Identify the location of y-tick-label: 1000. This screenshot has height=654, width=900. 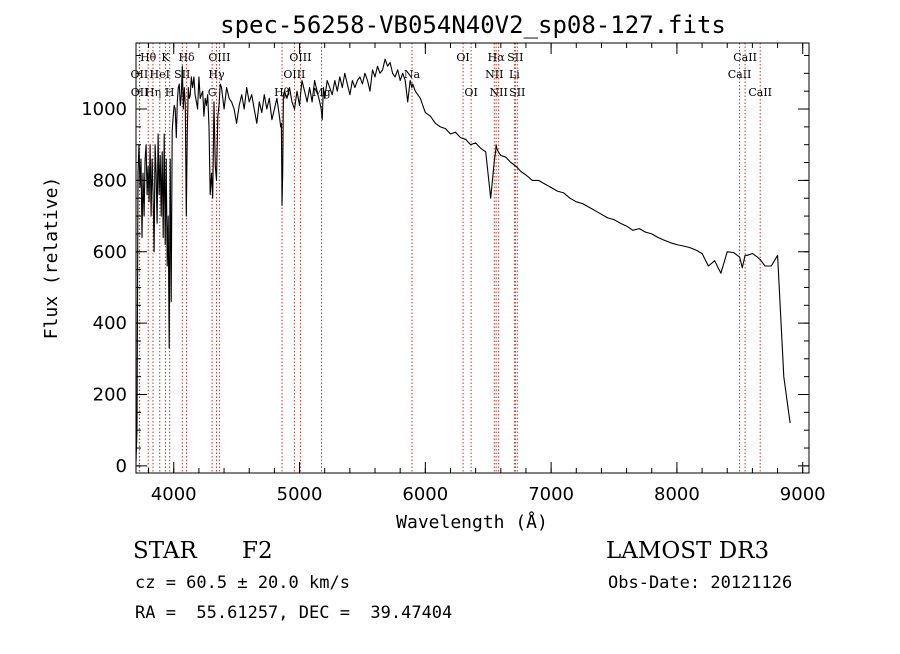
(104, 109).